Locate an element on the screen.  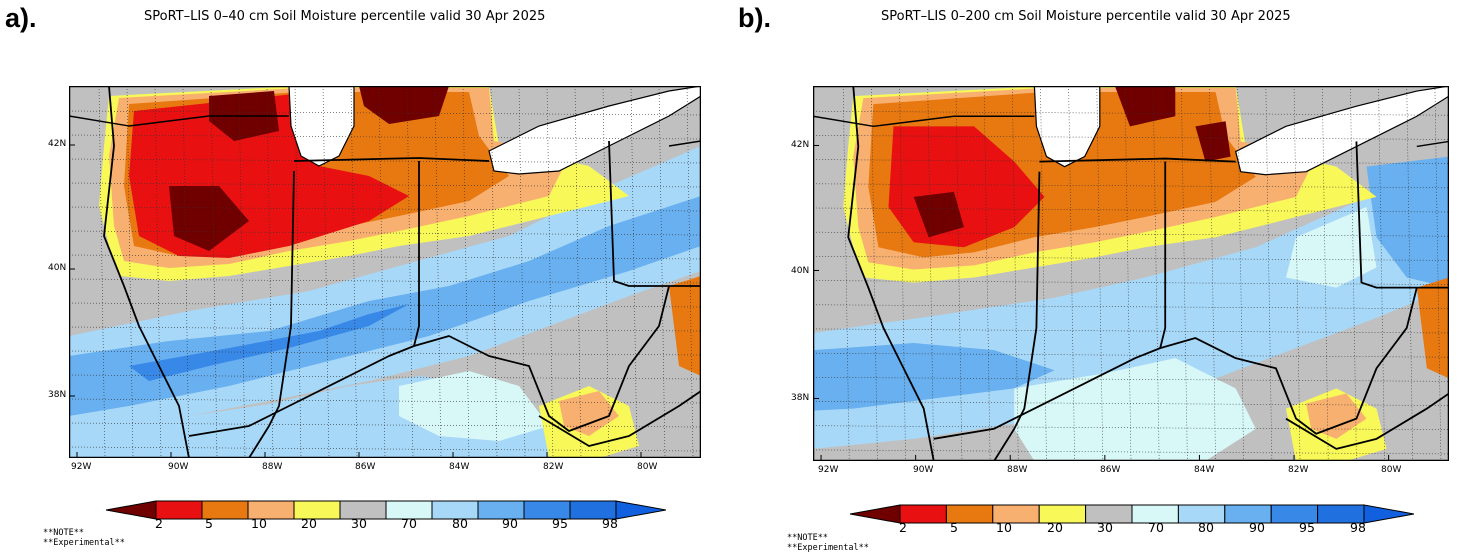
colorbar-label: 95 is located at coordinates (560, 523).